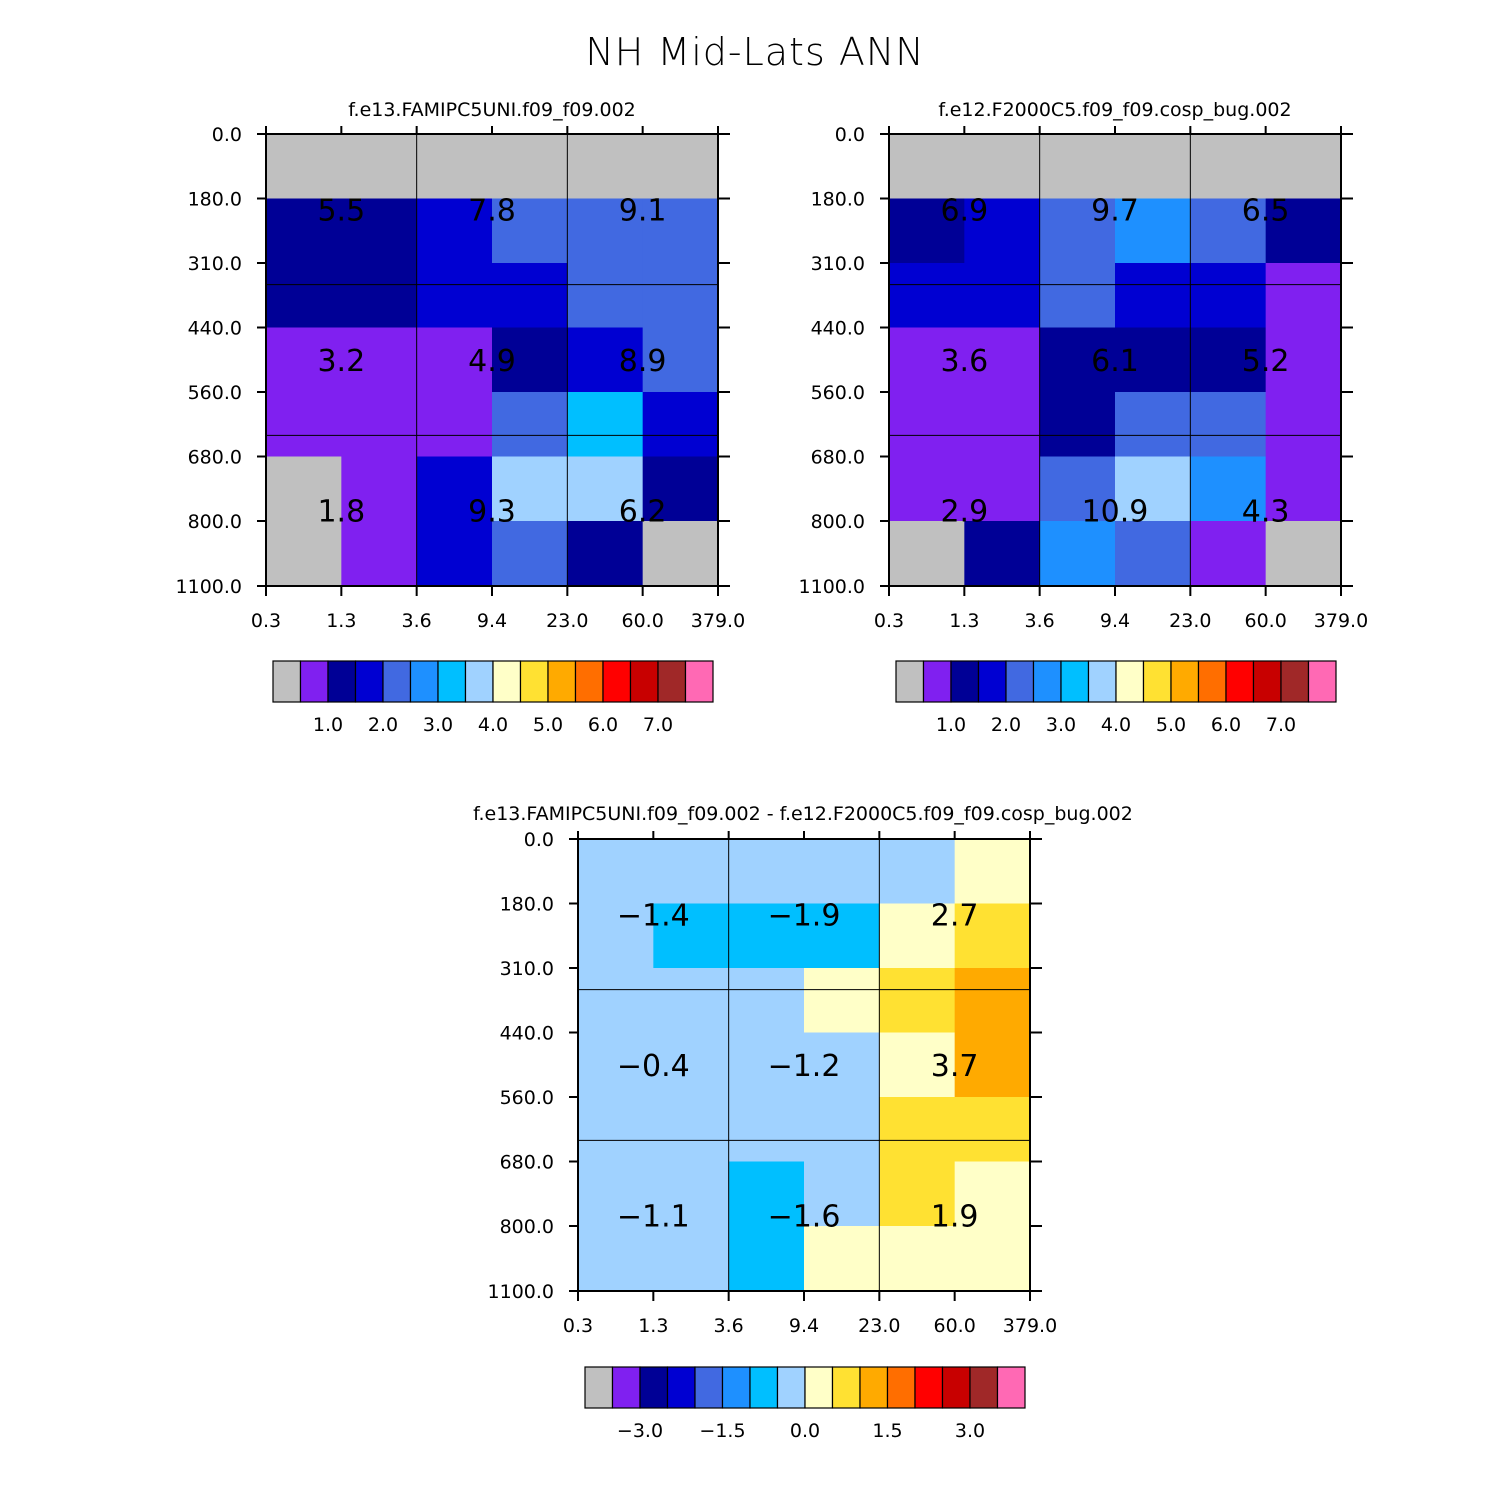  What do you see at coordinates (640, 1431) in the screenshot?
I see `colorbar-label: −3.0` at bounding box center [640, 1431].